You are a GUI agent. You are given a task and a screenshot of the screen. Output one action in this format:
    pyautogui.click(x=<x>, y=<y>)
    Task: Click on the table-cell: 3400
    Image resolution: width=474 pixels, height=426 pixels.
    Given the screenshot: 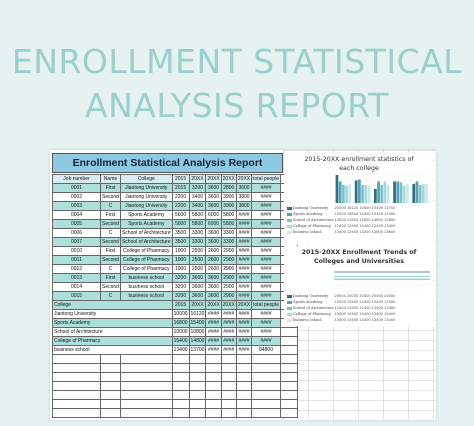 What is the action you would take?
    pyautogui.click(x=197, y=206)
    